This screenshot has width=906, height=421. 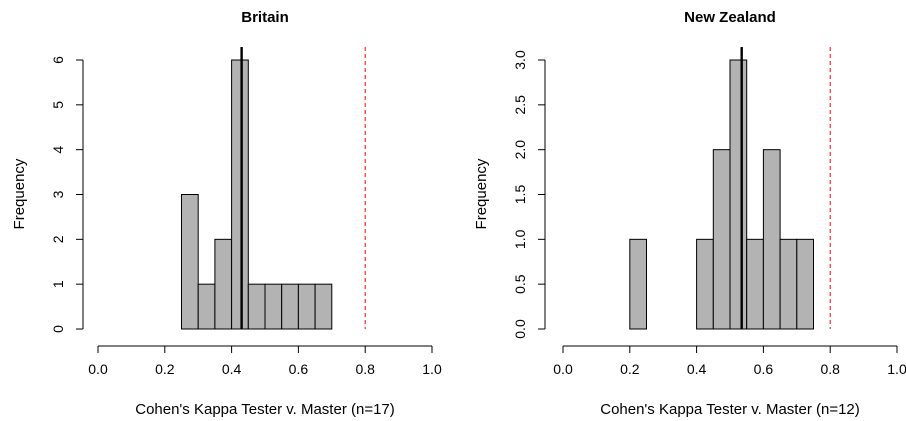 What do you see at coordinates (19, 193) in the screenshot?
I see `britain-y-axis-label: Frequency` at bounding box center [19, 193].